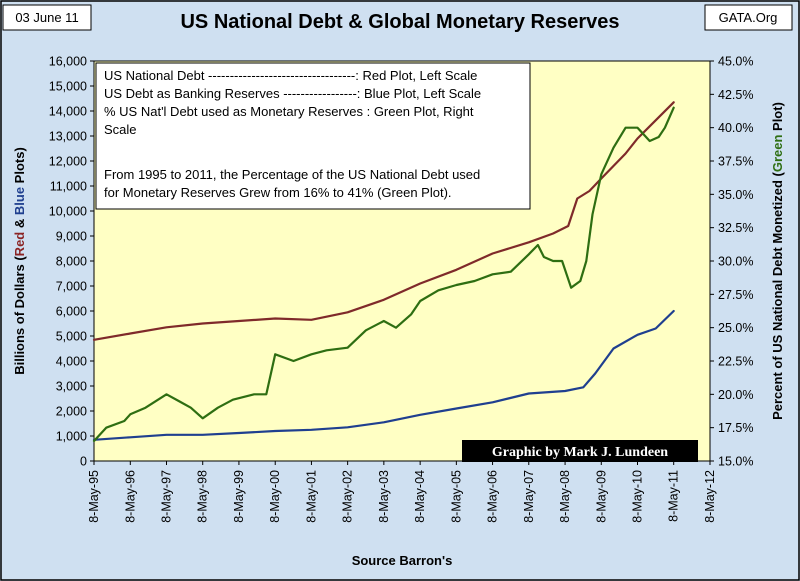 The width and height of the screenshot is (800, 581). Describe the element at coordinates (735, 328) in the screenshot. I see `right-tick-label: 25.0%` at that location.